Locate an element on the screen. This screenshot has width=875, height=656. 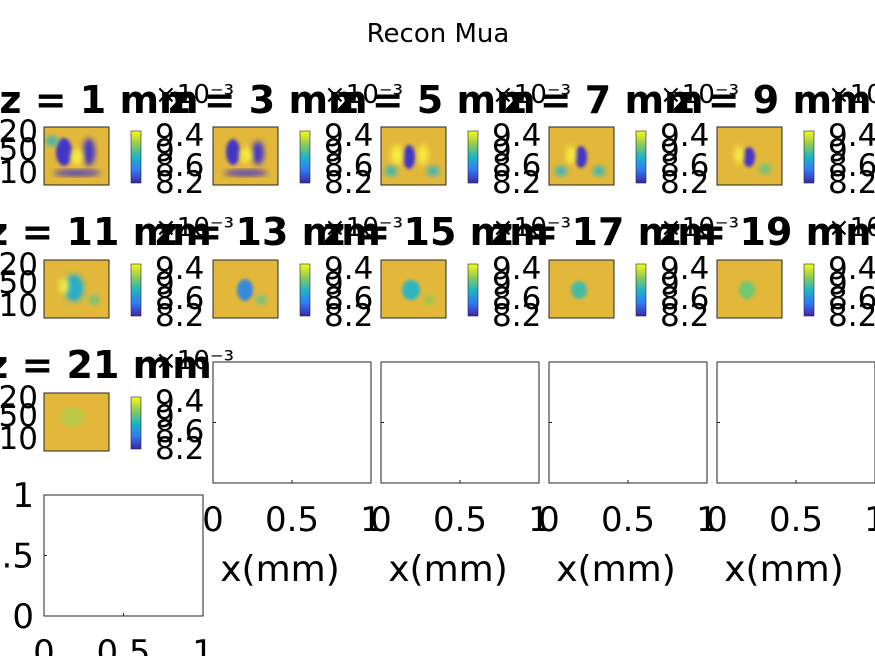
y-tick-label: .5 is located at coordinates (18, 557).